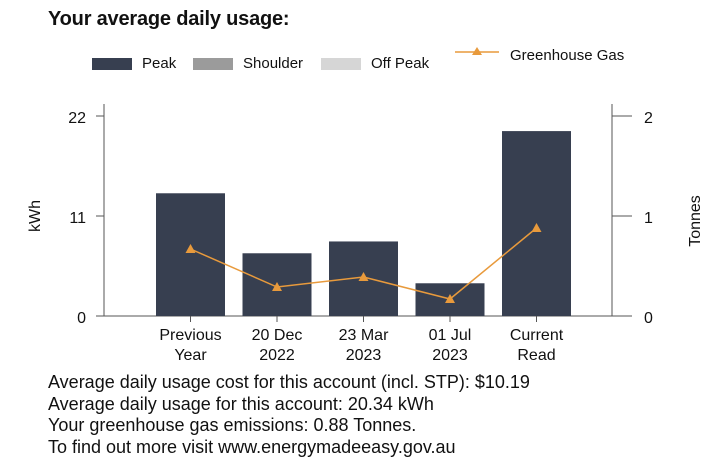 This screenshot has height=474, width=720. What do you see at coordinates (648, 118) in the screenshot?
I see `y-tick-label-right: 2` at bounding box center [648, 118].